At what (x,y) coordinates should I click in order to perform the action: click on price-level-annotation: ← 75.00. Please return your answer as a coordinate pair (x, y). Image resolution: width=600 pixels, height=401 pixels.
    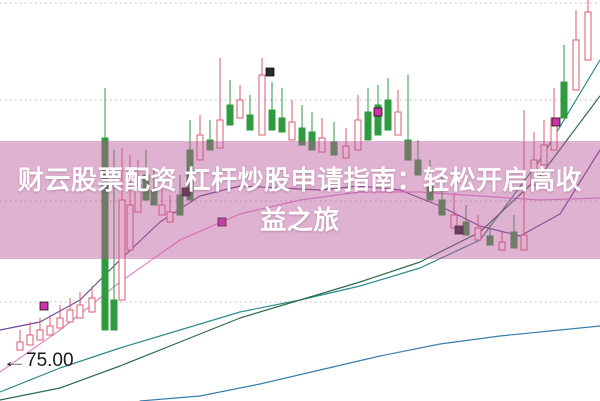
    Looking at the image, I should click on (38, 361).